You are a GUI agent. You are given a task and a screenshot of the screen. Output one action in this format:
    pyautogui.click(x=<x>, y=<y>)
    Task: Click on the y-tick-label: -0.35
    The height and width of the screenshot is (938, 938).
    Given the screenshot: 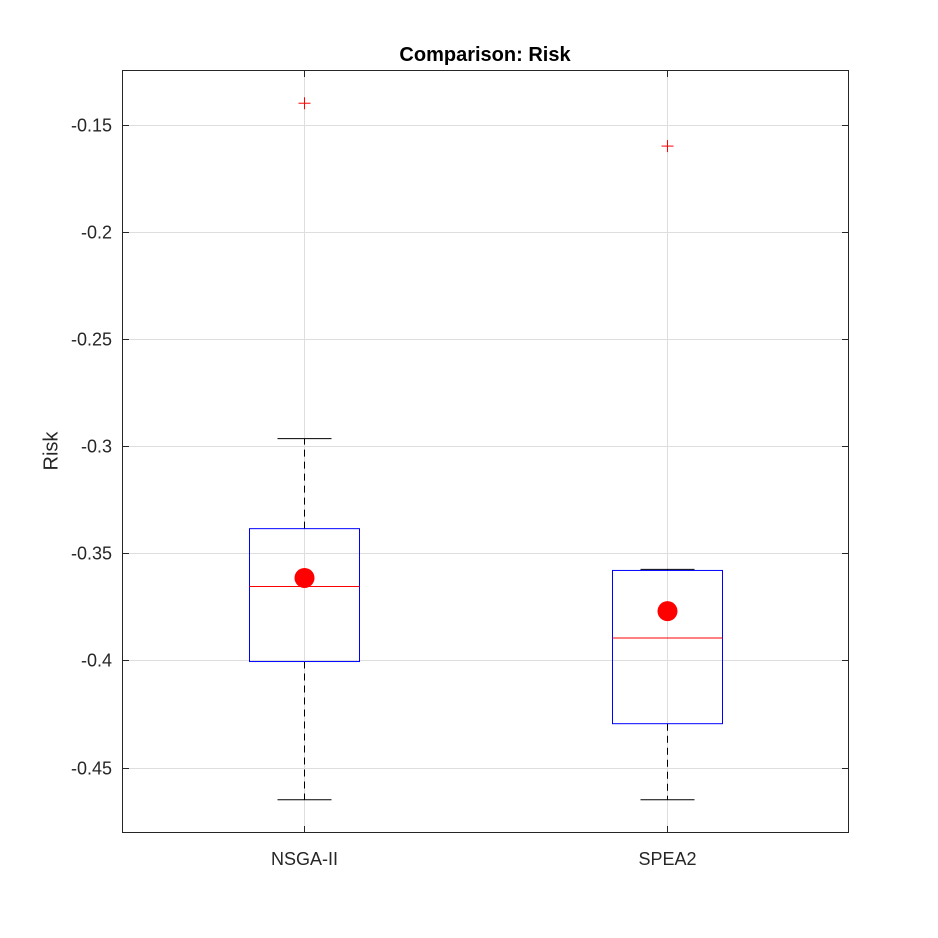 What is the action you would take?
    pyautogui.click(x=91, y=554)
    